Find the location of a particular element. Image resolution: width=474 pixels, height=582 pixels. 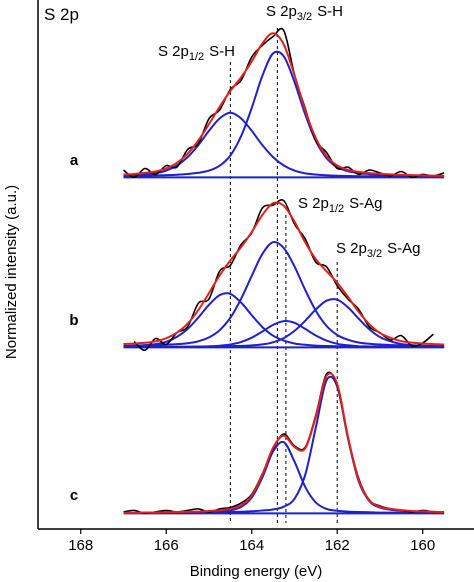

x-tick-label: 168 is located at coordinates (80, 545).